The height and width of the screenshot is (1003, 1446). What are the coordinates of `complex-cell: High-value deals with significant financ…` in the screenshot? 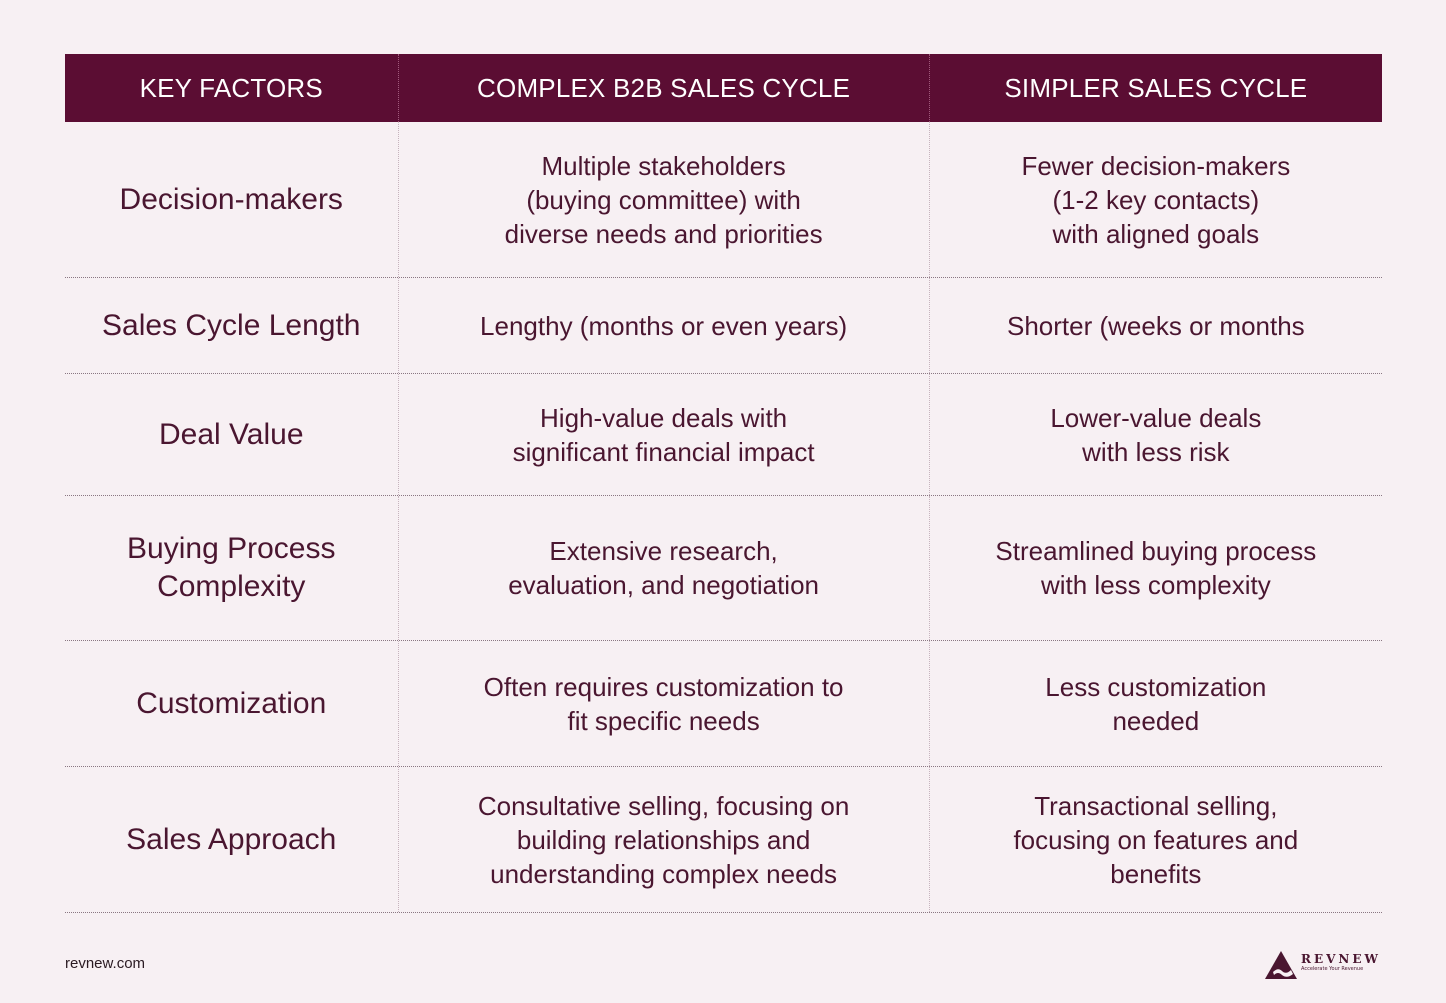 It's located at (663, 434).